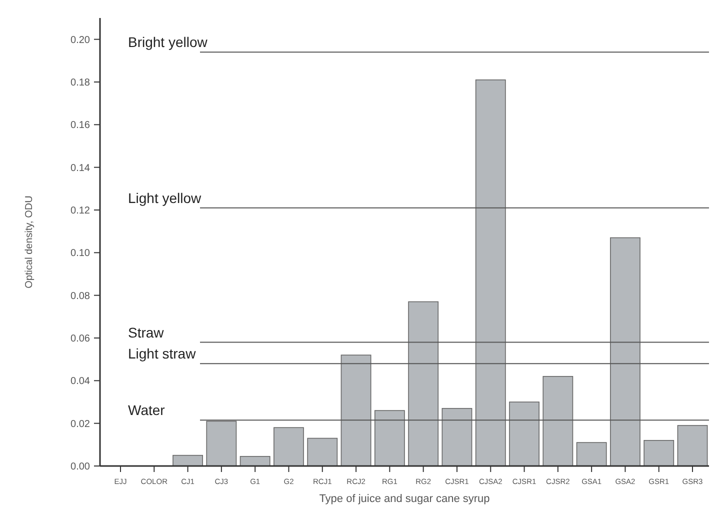 The height and width of the screenshot is (516, 725). Describe the element at coordinates (80, 339) in the screenshot. I see `y-tick-label: 0.06` at that location.